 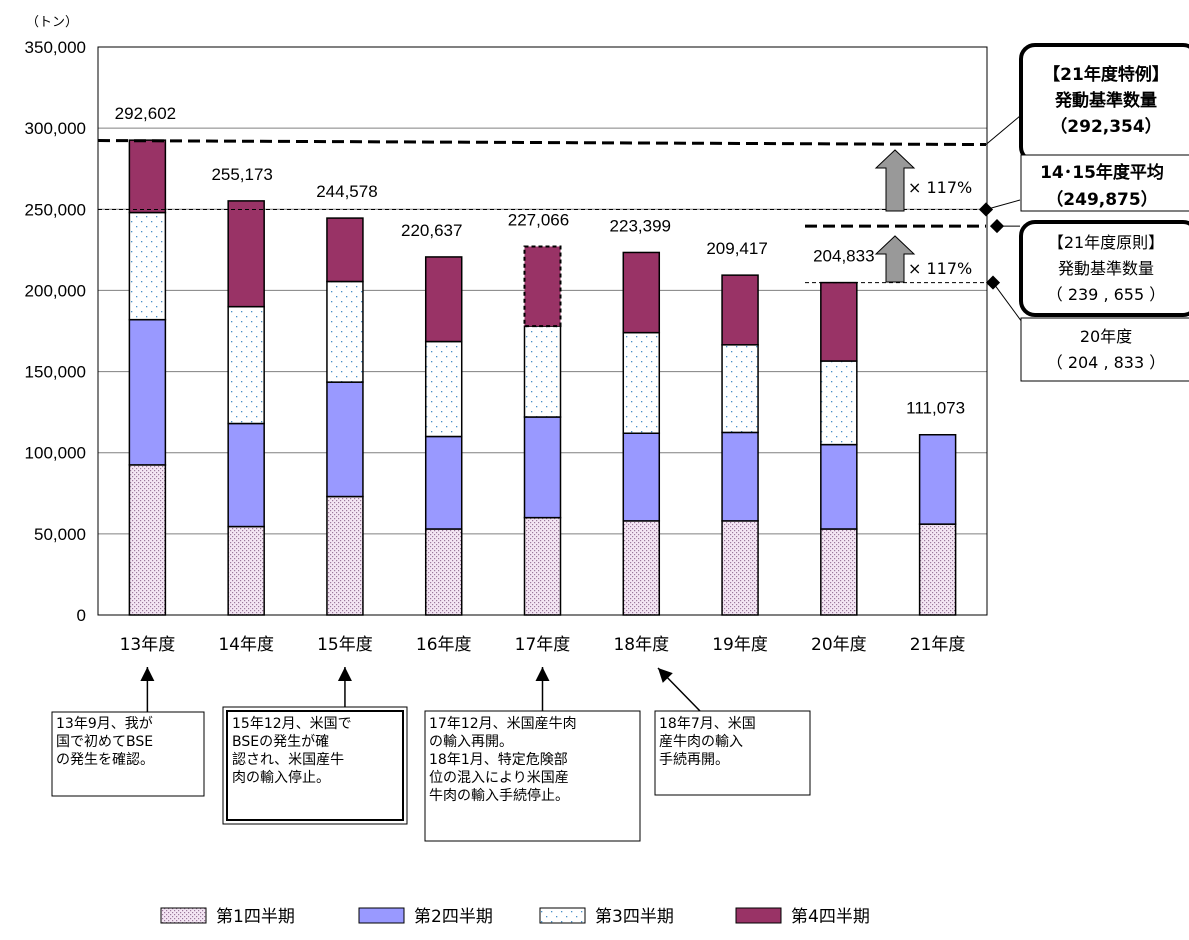 What do you see at coordinates (701, 742) in the screenshot?
I see `annotation-text: 産牛肉の輸入` at bounding box center [701, 742].